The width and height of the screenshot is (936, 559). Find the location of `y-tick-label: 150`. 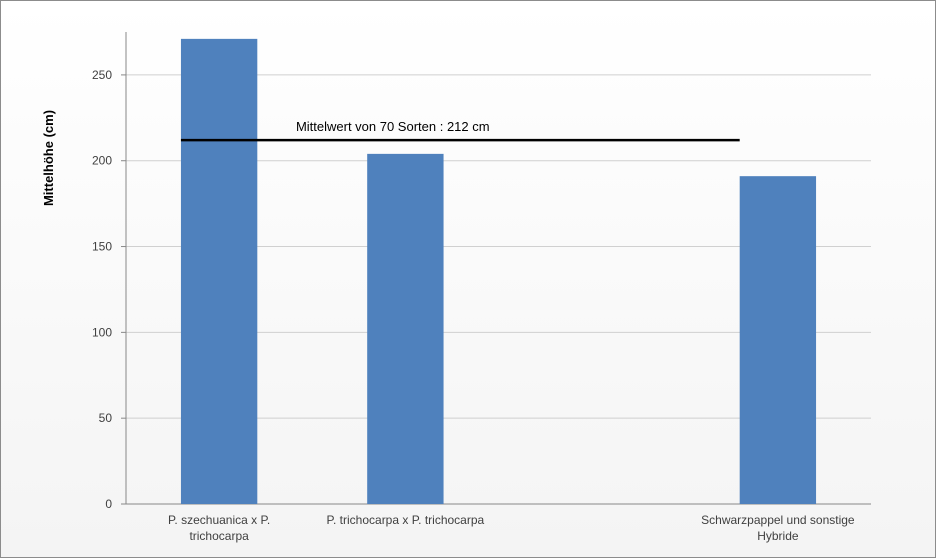

y-tick-label: 150 is located at coordinates (102, 247).